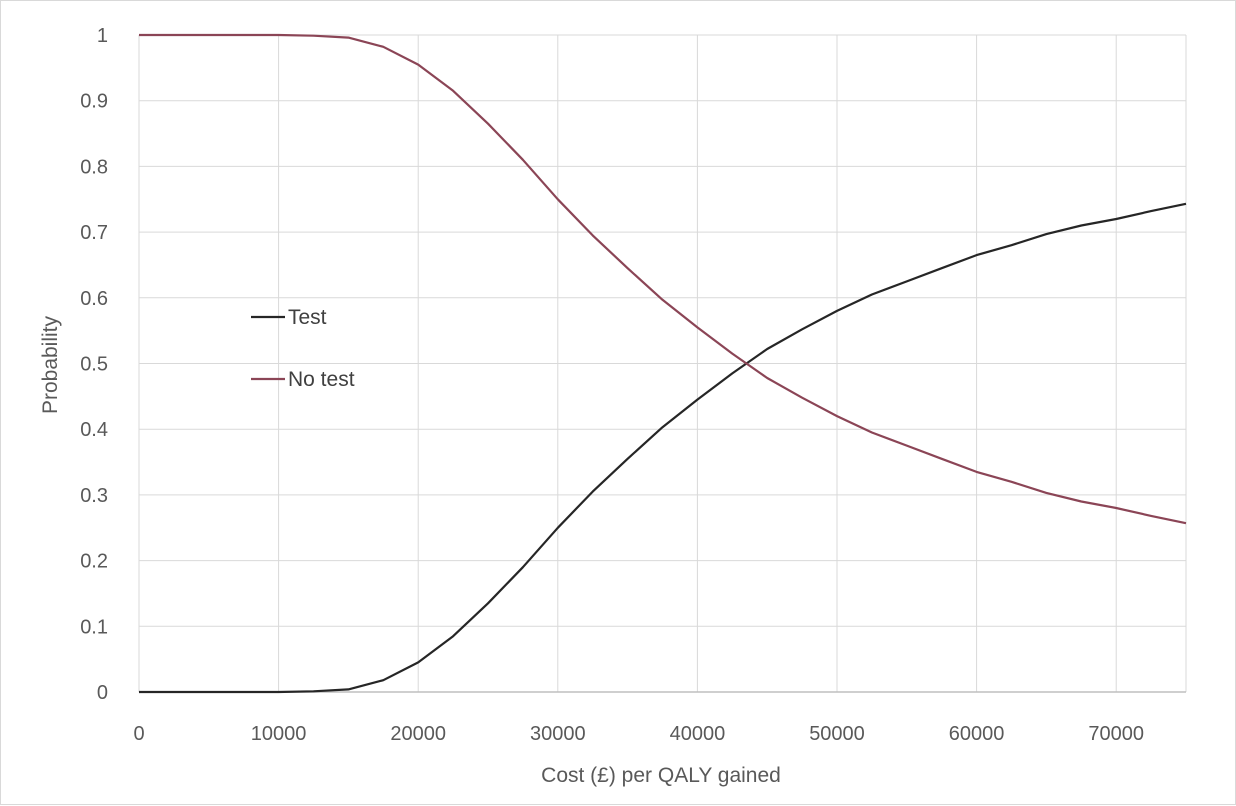  Describe the element at coordinates (102, 36) in the screenshot. I see `y-tick-label: 1` at that location.